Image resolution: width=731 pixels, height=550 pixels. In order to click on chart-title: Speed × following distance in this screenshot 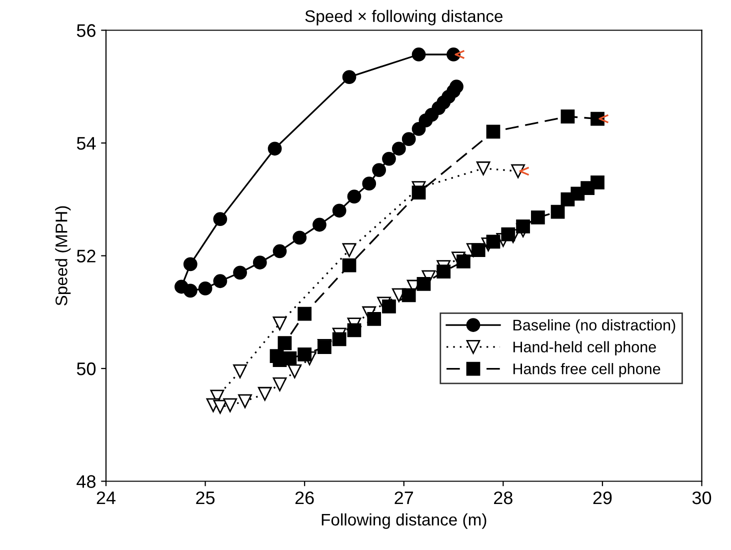, I will do `click(404, 18)`.